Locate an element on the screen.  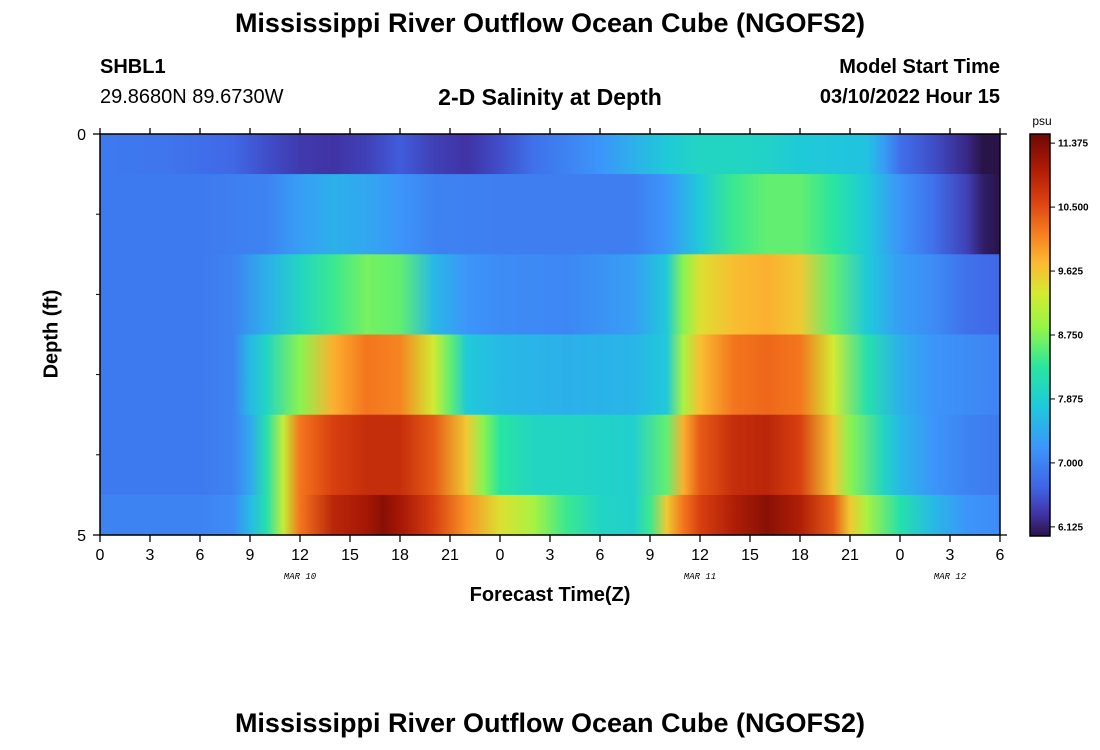
x-tick-label-5: 15 is located at coordinates (350, 555).